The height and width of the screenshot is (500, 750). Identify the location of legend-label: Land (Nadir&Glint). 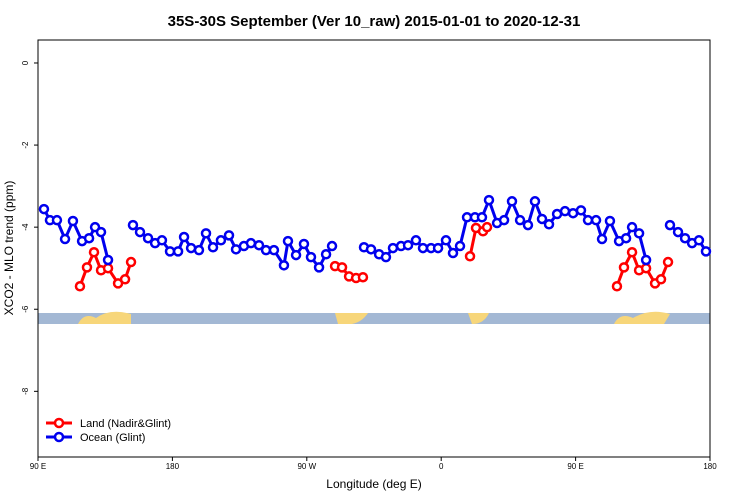
(125, 424).